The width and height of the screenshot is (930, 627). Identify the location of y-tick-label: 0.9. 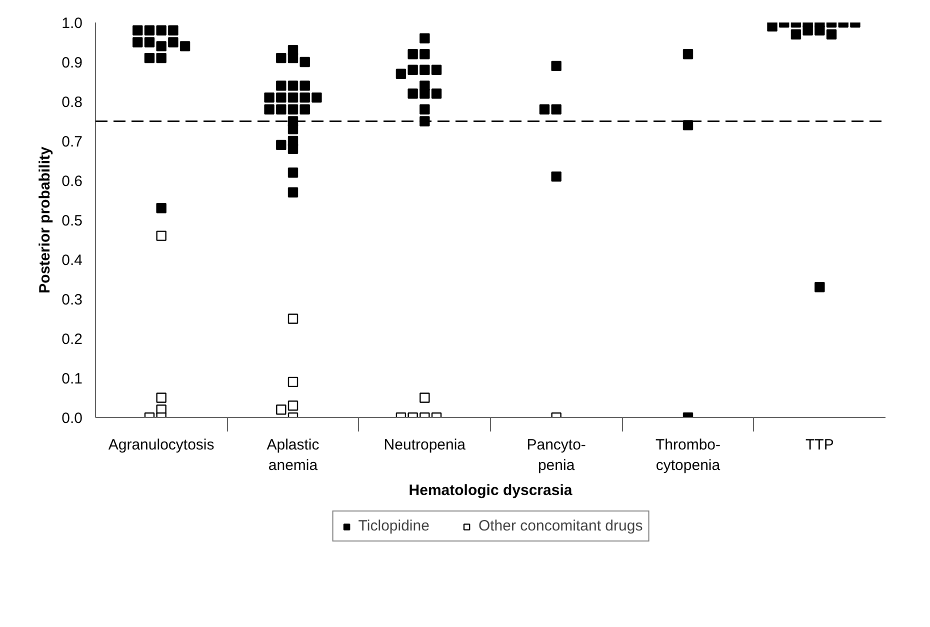
(72, 63).